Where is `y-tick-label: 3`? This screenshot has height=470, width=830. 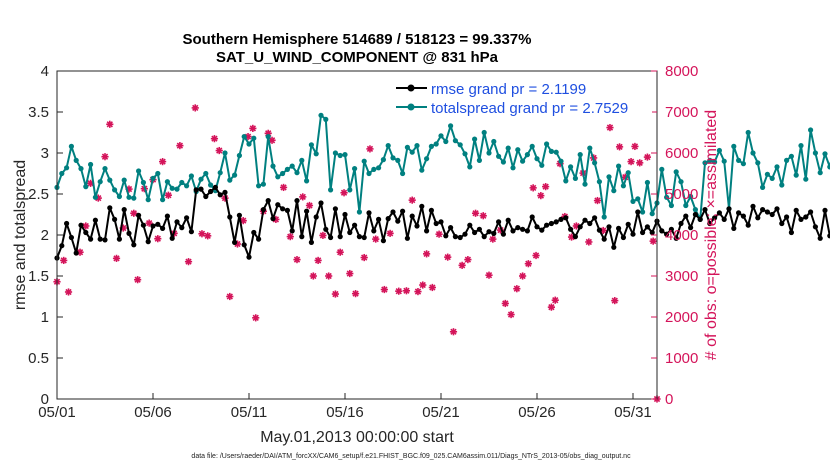
y-tick-label: 3 is located at coordinates (45, 153).